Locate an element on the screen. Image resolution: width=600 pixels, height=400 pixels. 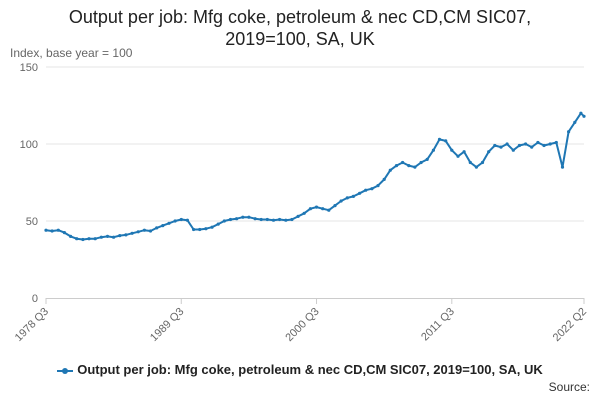
legend-swatch is located at coordinates (65, 371).